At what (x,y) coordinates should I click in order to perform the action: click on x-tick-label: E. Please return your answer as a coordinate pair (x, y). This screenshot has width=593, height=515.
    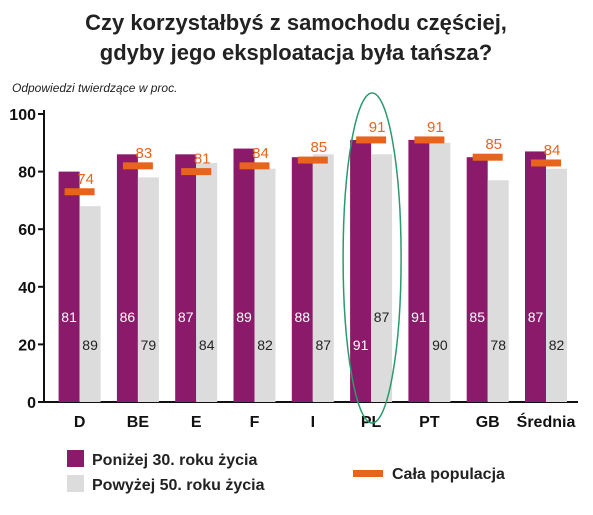
    Looking at the image, I should click on (196, 422).